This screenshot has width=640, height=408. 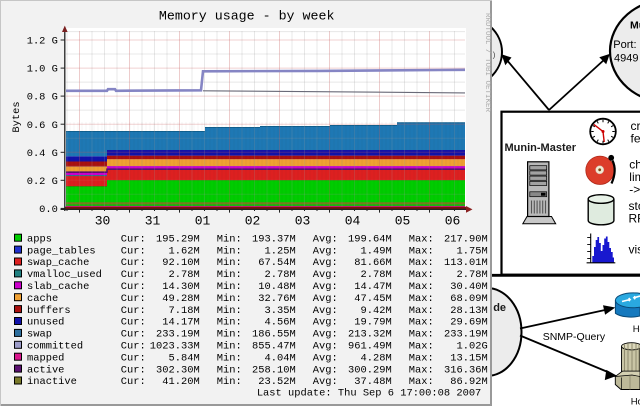 What do you see at coordinates (468, 323) in the screenshot?
I see `svg-text: 29.69M` at bounding box center [468, 323].